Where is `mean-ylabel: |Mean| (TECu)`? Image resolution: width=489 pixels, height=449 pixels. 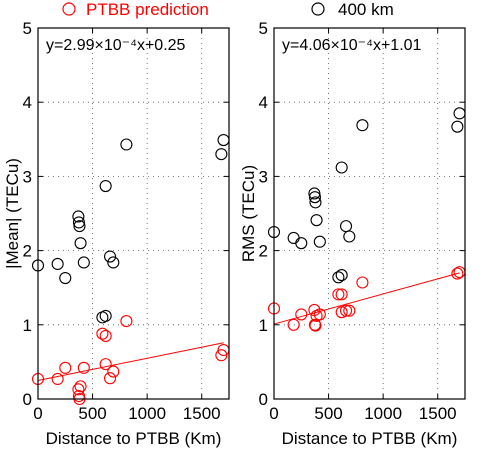
mean-ylabel: |Mean| (TECu) is located at coordinates (12, 213).